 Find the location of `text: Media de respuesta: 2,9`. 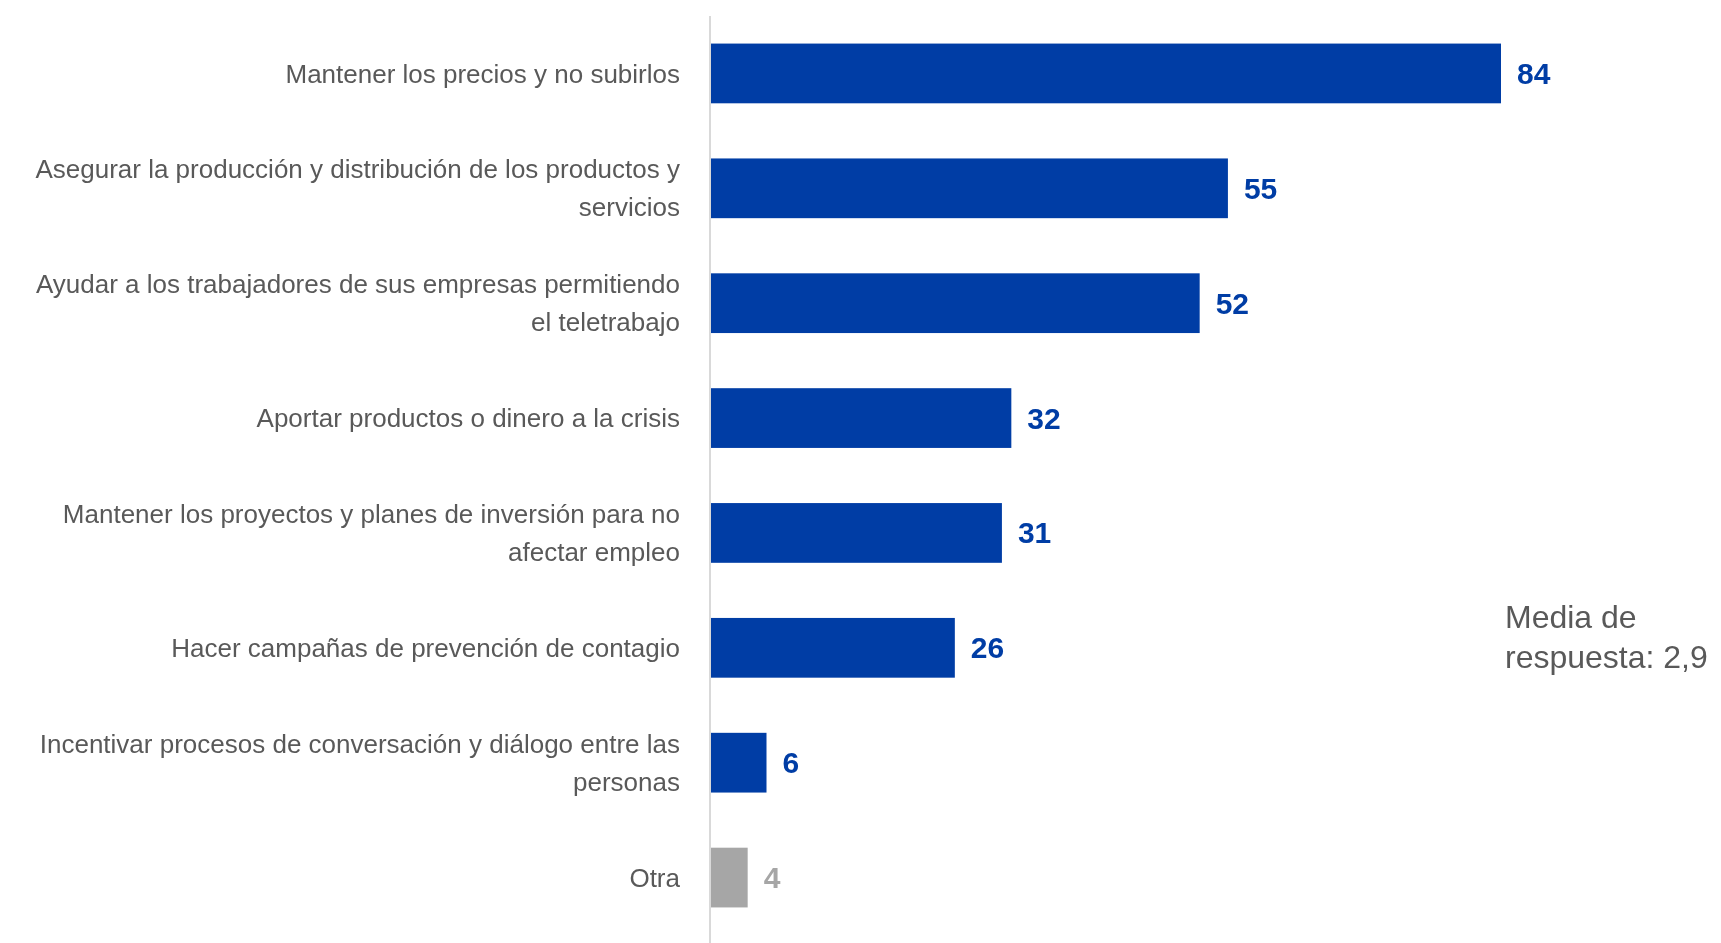

text: Media de respuesta: 2,9 is located at coordinates (1606, 637).